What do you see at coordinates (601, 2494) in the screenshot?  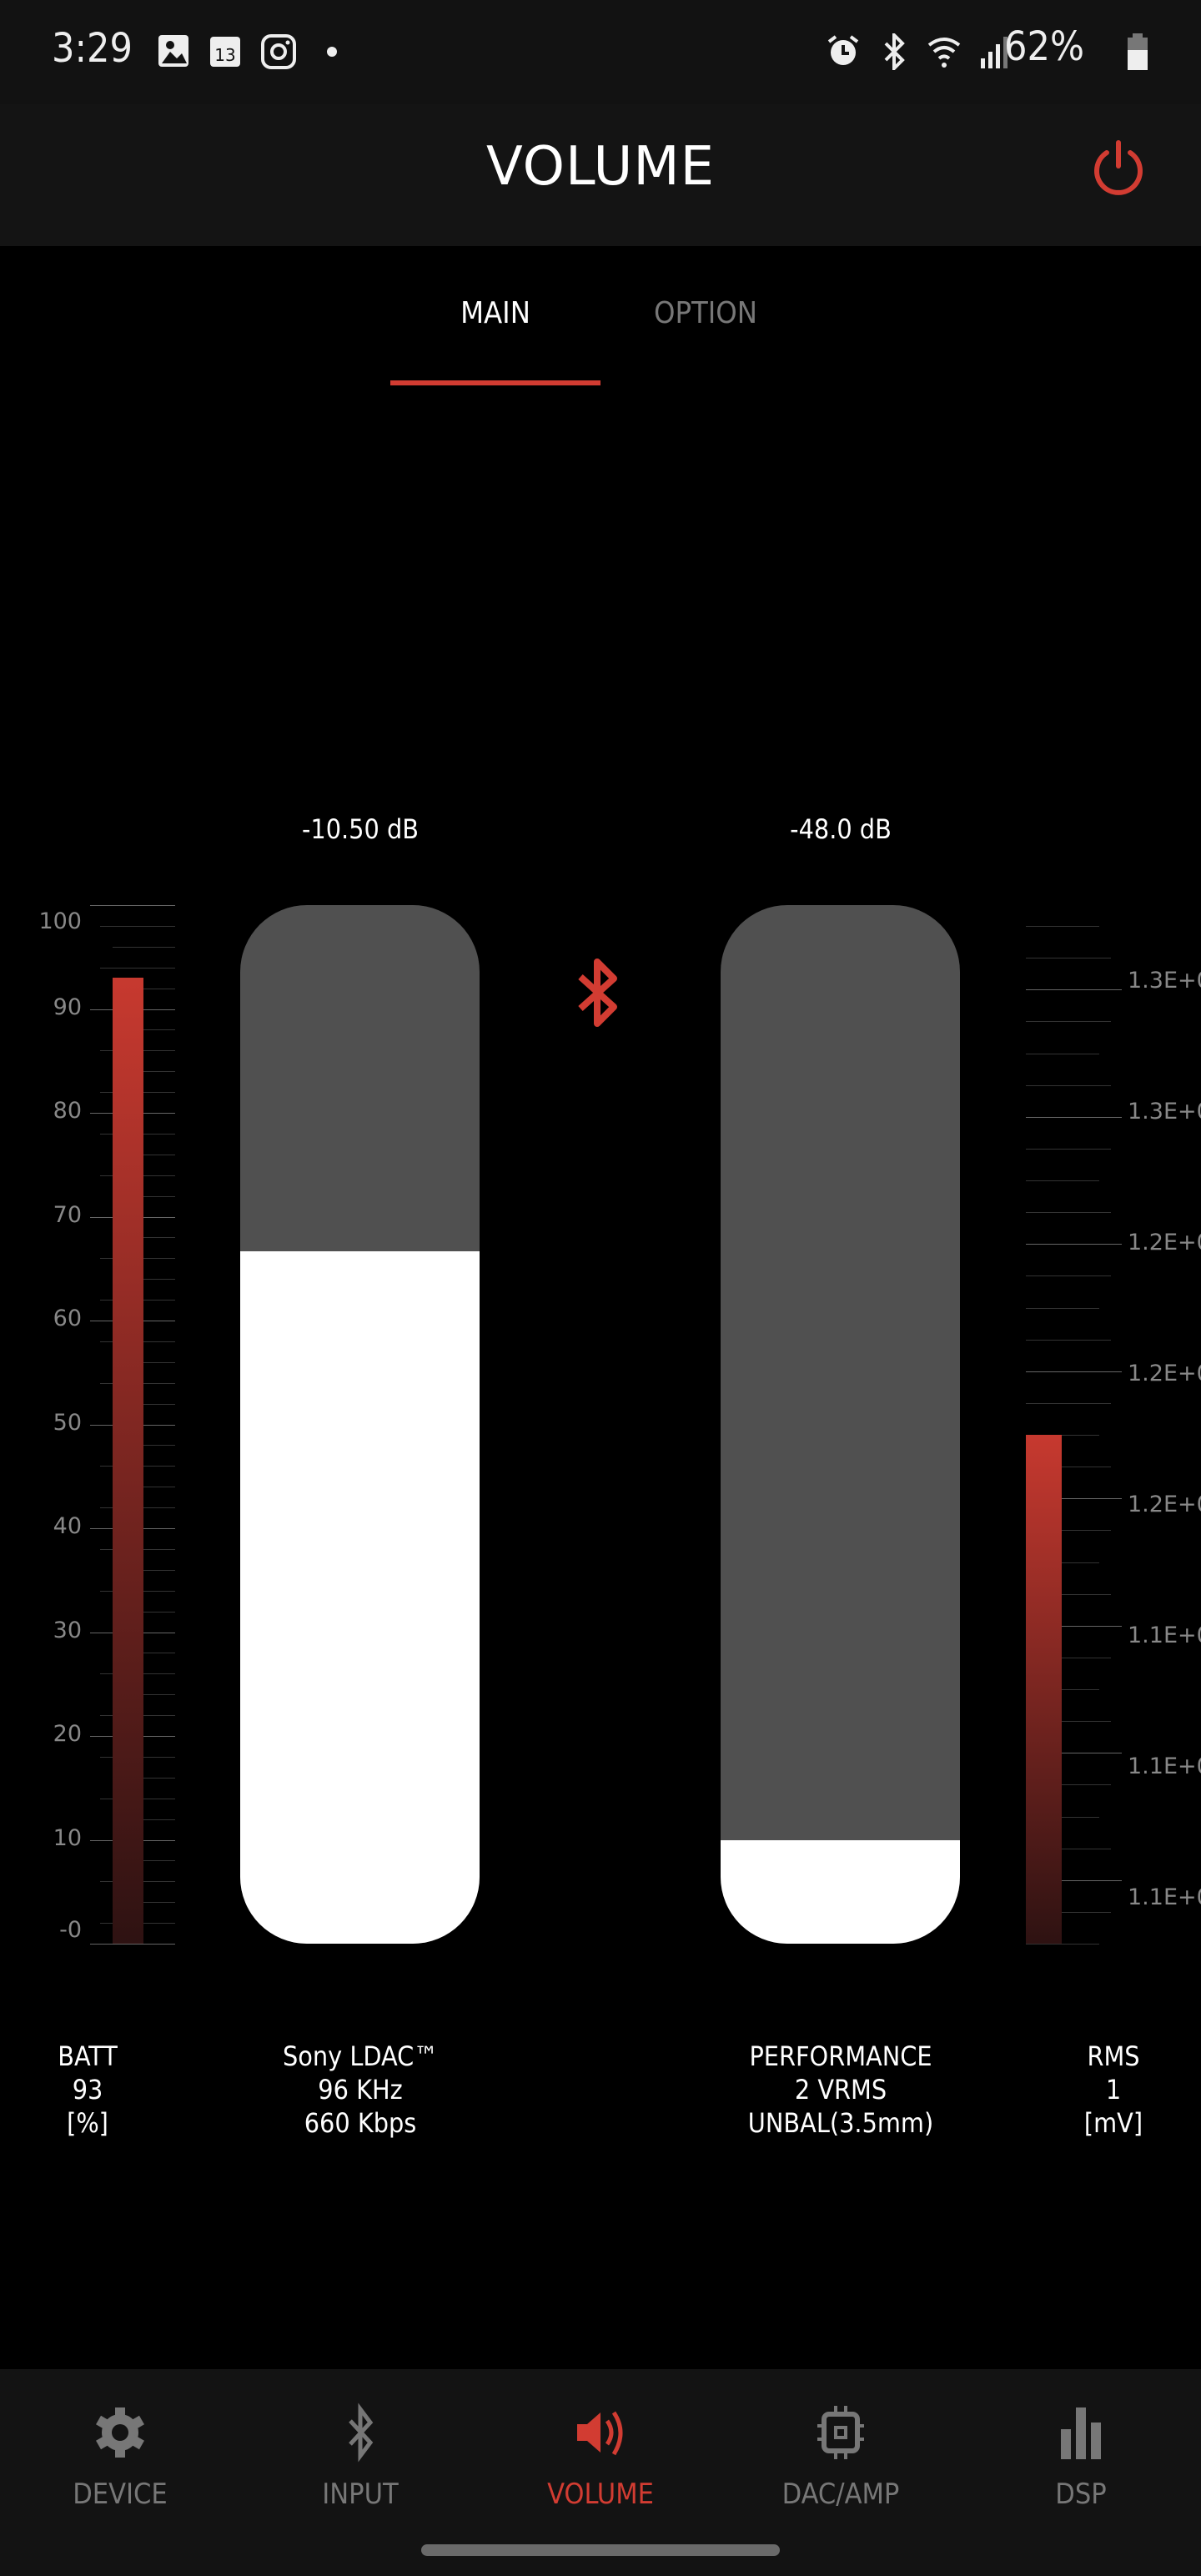 I see `nav-label: VOLUME` at bounding box center [601, 2494].